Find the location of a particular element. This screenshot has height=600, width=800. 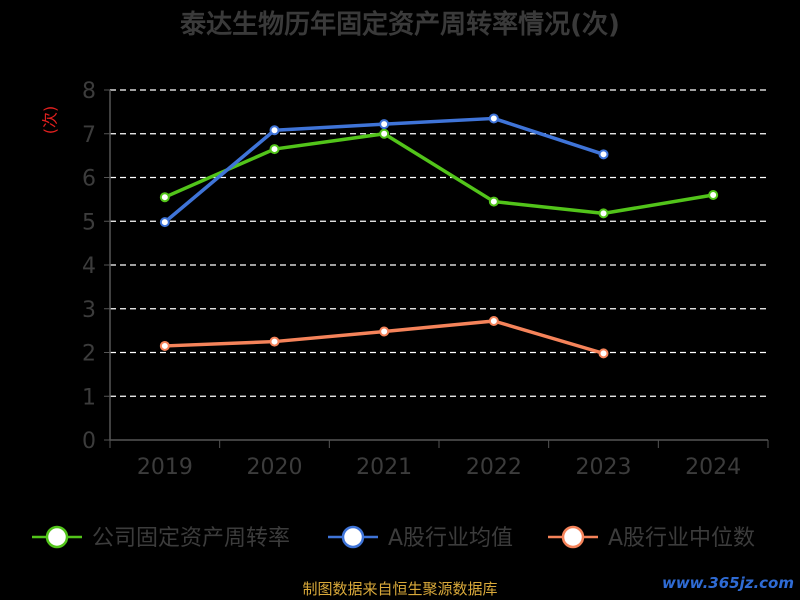

data-point-s2-2022 is located at coordinates (493, 321).